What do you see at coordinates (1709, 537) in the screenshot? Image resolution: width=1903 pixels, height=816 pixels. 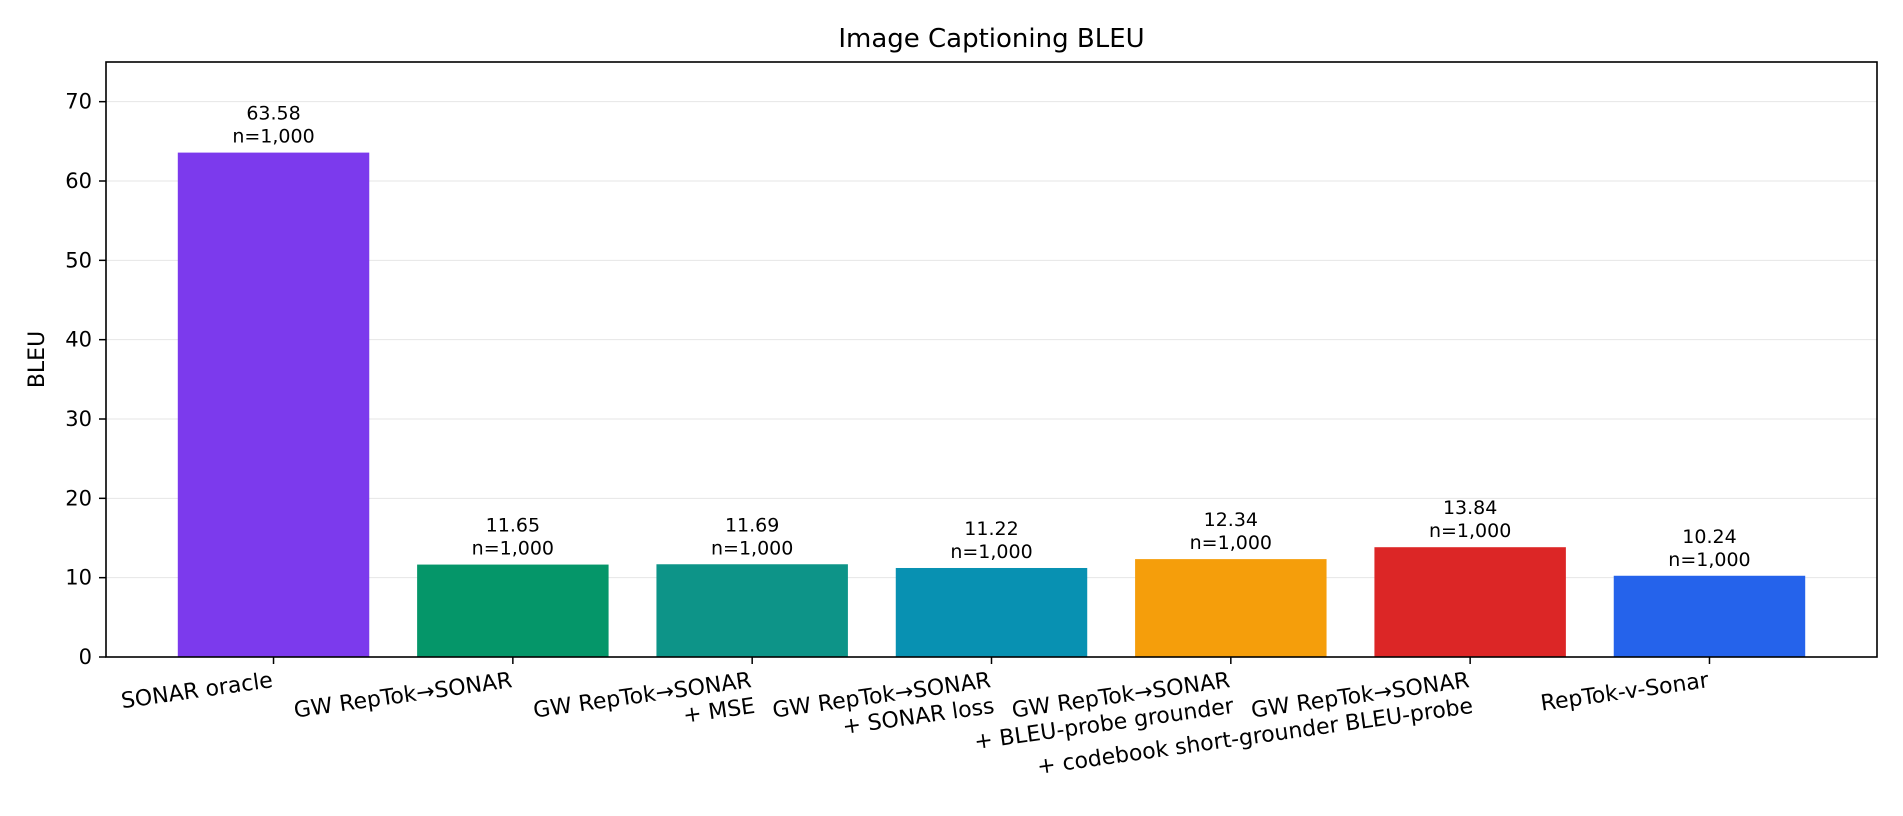 I see `bar-value-label: 10.24` at bounding box center [1709, 537].